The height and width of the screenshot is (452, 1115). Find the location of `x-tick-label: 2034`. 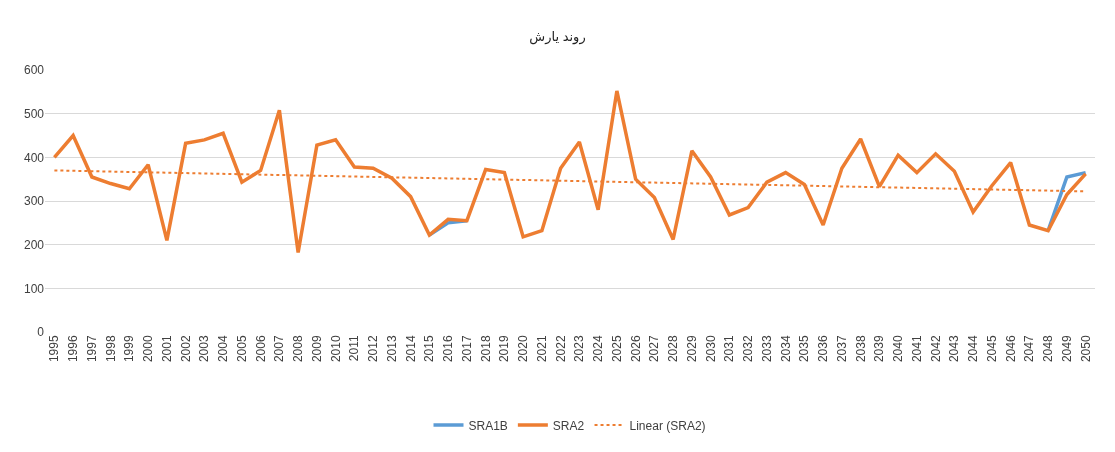

x-tick-label: 2034 is located at coordinates (785, 349).